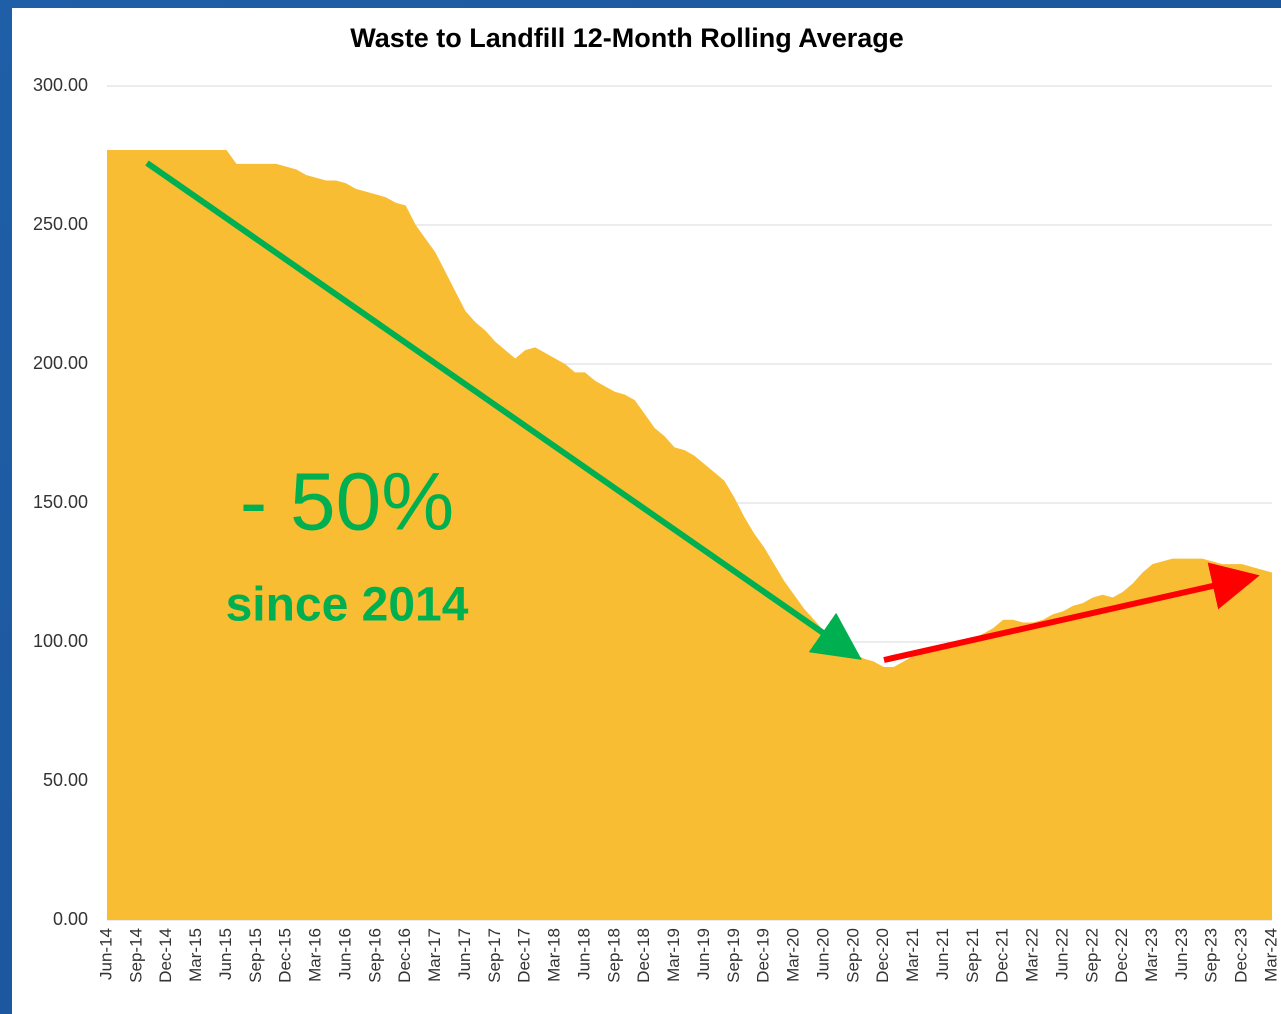 This screenshot has width=1281, height=1014. Describe the element at coordinates (643, 955) in the screenshot. I see `x-tick-label: Dec-18` at that location.